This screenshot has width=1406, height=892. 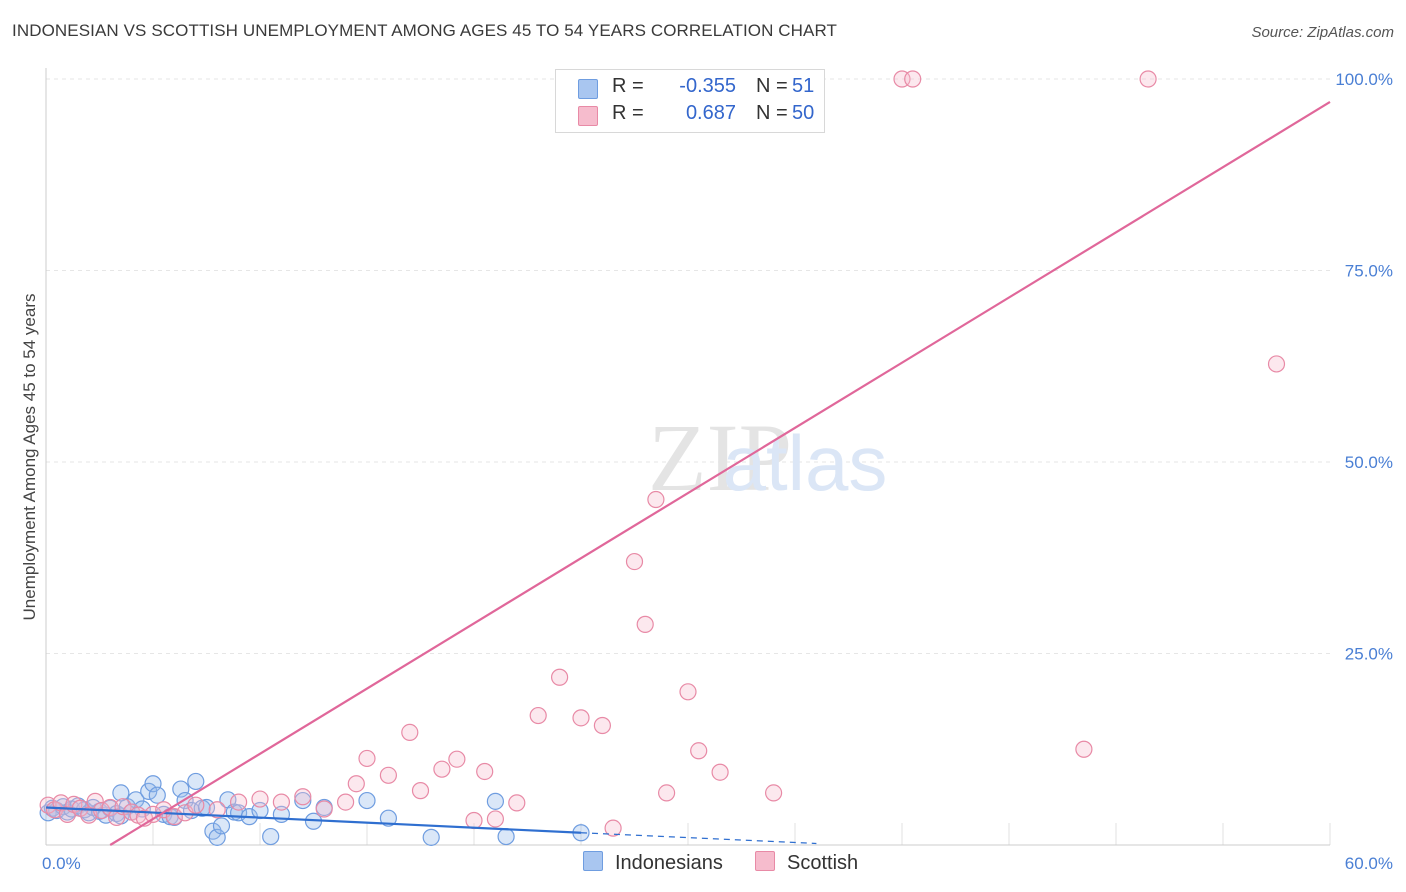 I want to click on indonesians-trend-line, so click(x=313, y=820).